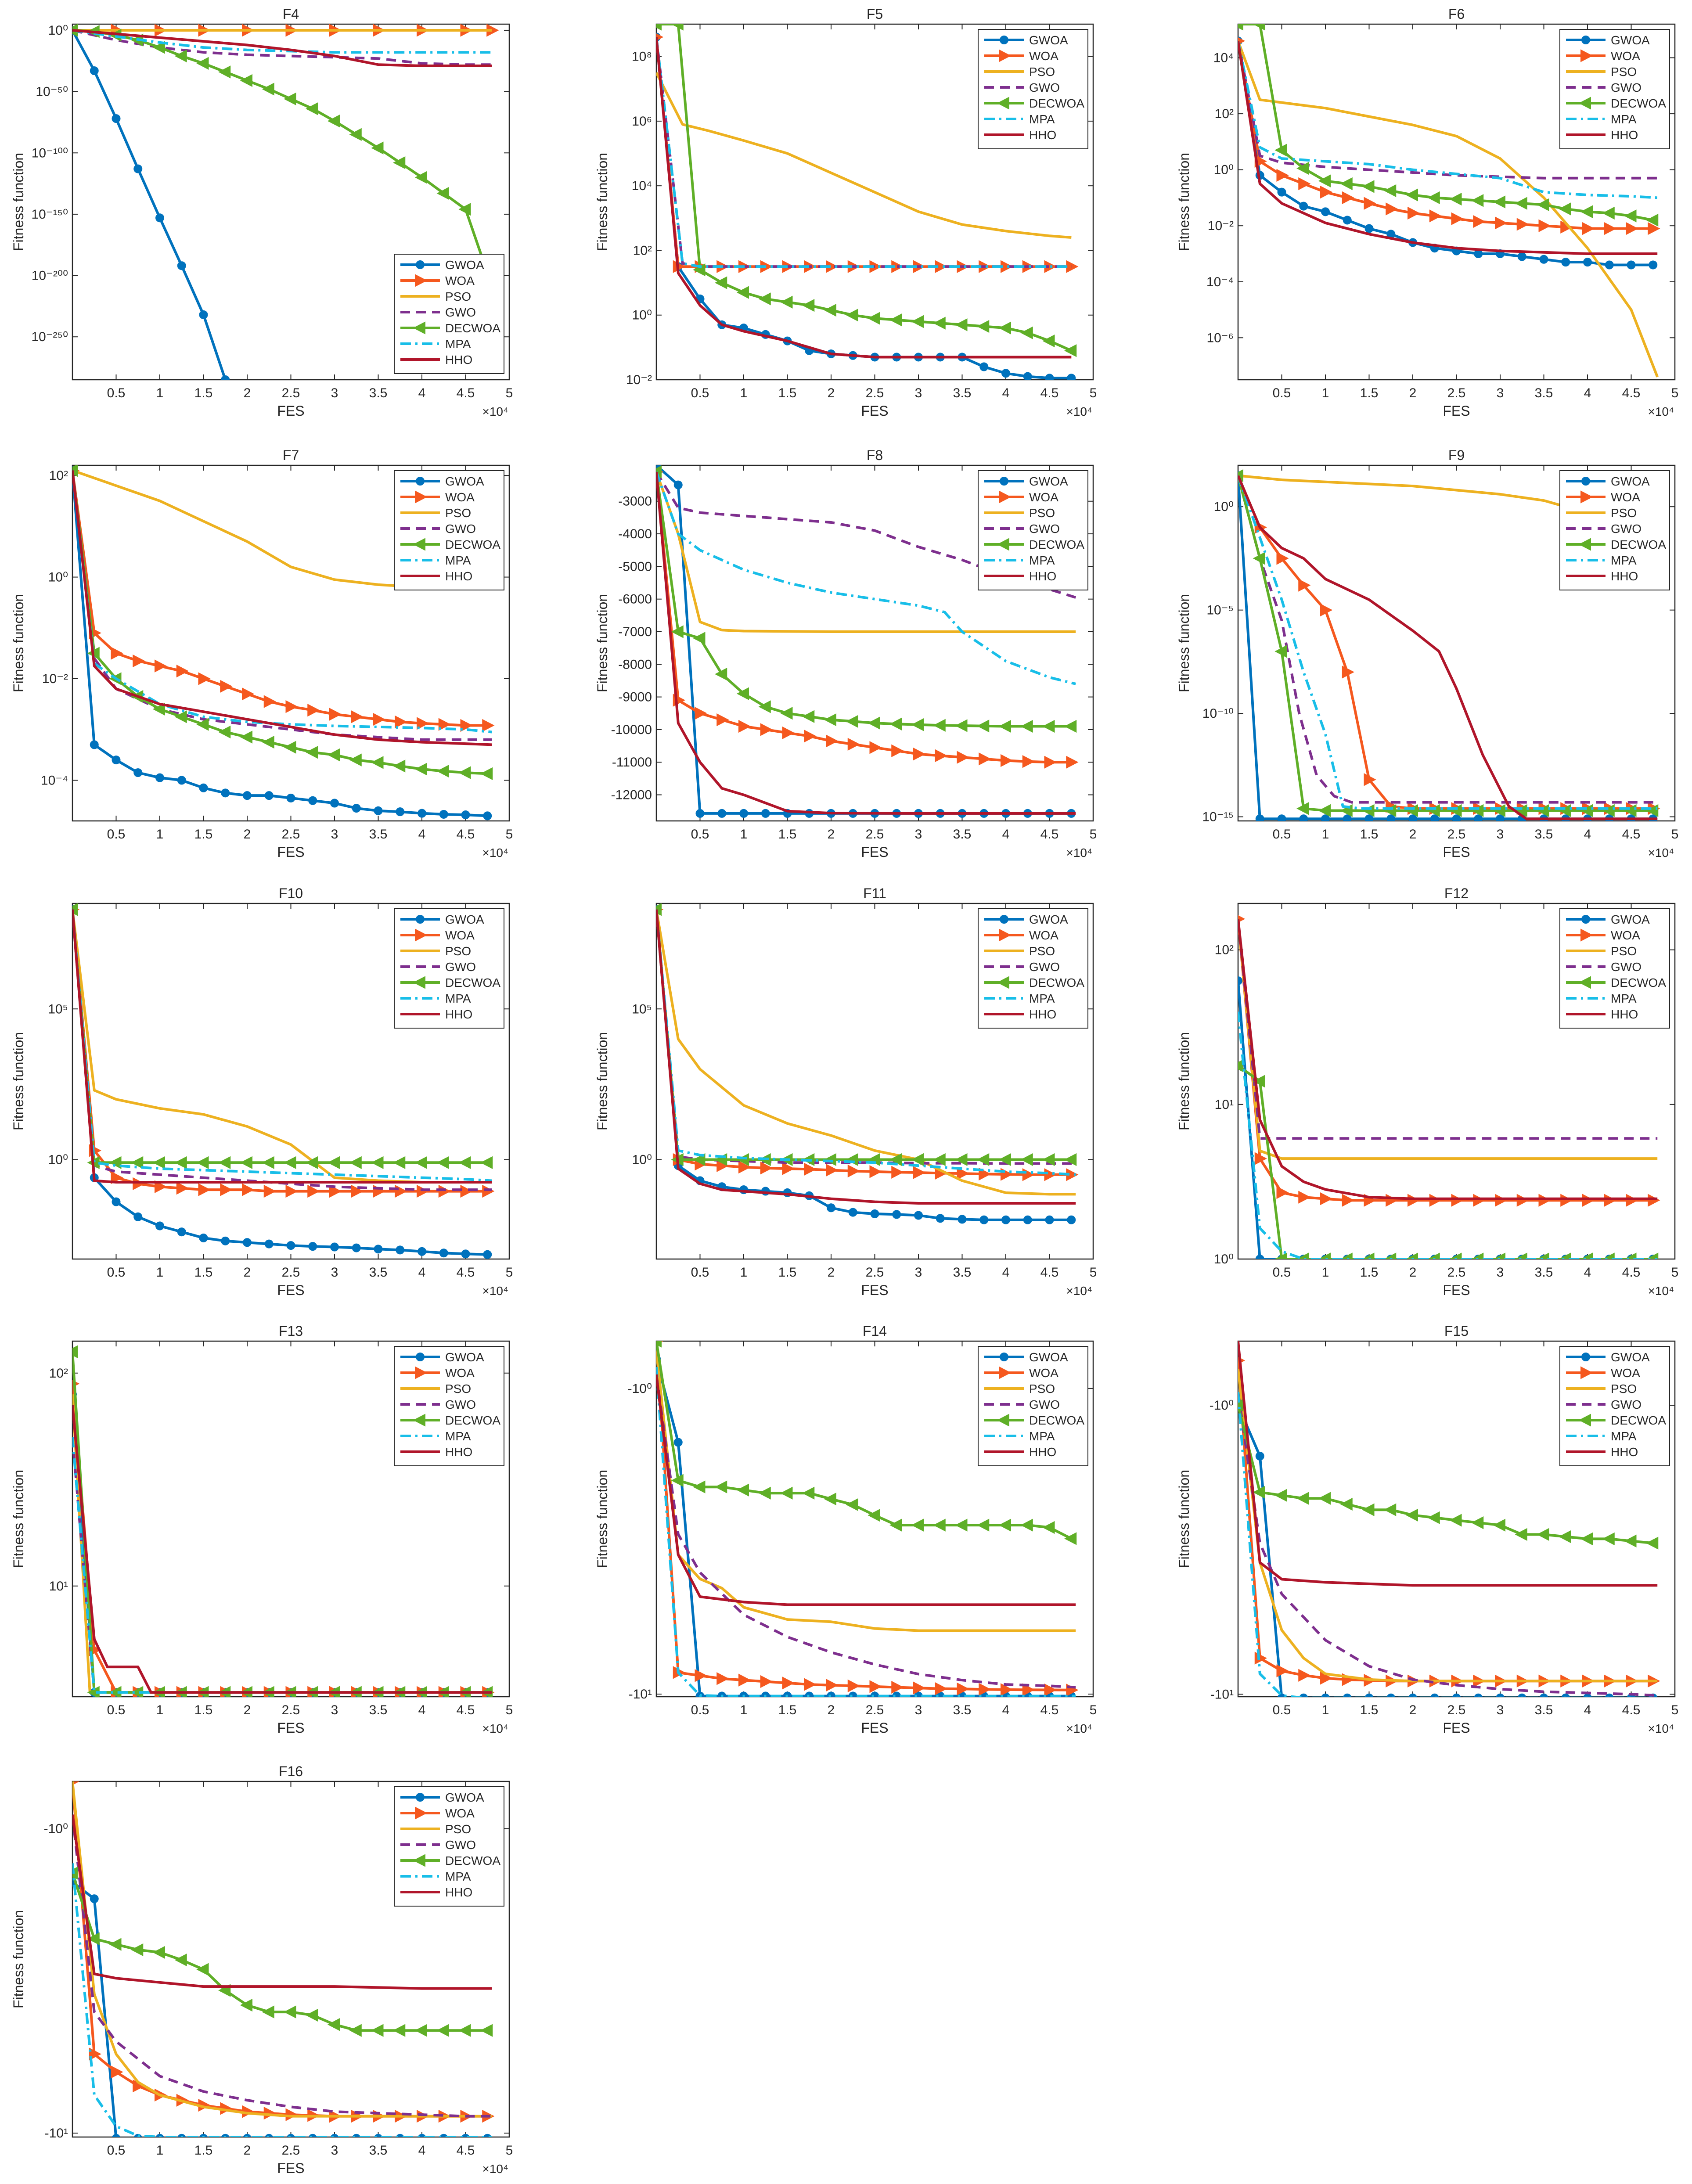 This screenshot has width=1692, height=2184. Describe the element at coordinates (1220, 610) in the screenshot. I see `y-tick-label: 10⁻⁵` at that location.